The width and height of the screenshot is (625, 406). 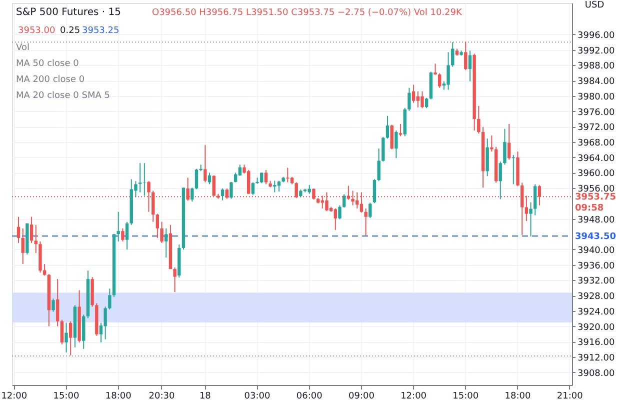 I want to click on x-tick-label: 12:00, so click(x=14, y=397).